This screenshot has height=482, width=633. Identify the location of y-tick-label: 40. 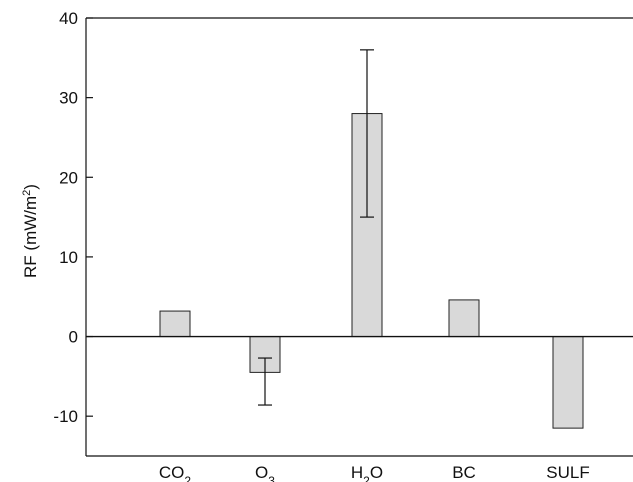
(68, 18).